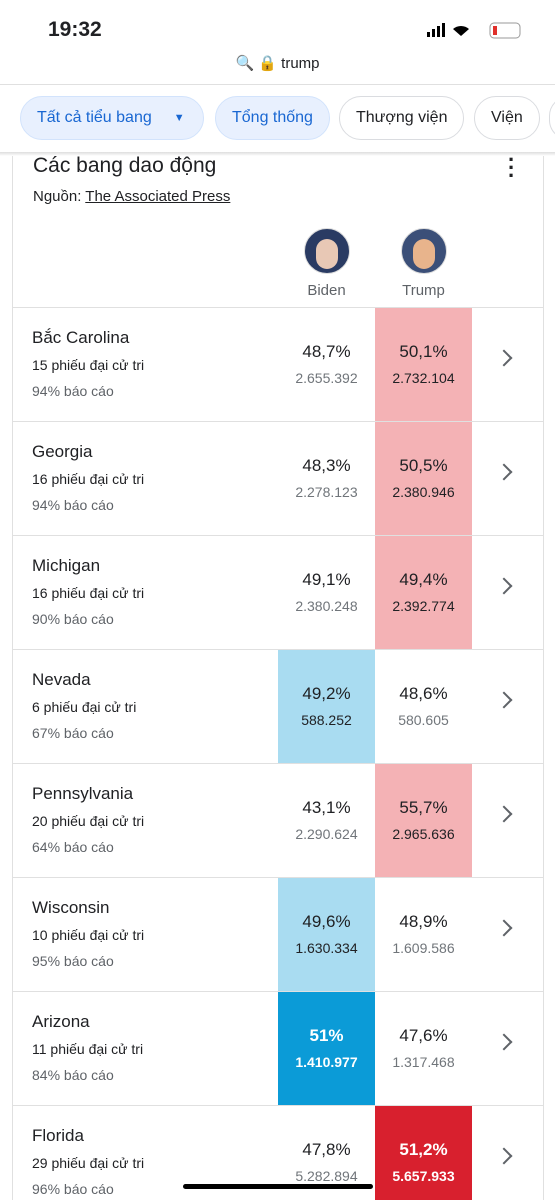  What do you see at coordinates (326, 1049) in the screenshot?
I see `biden-cell: 51% 1.410.977` at bounding box center [326, 1049].